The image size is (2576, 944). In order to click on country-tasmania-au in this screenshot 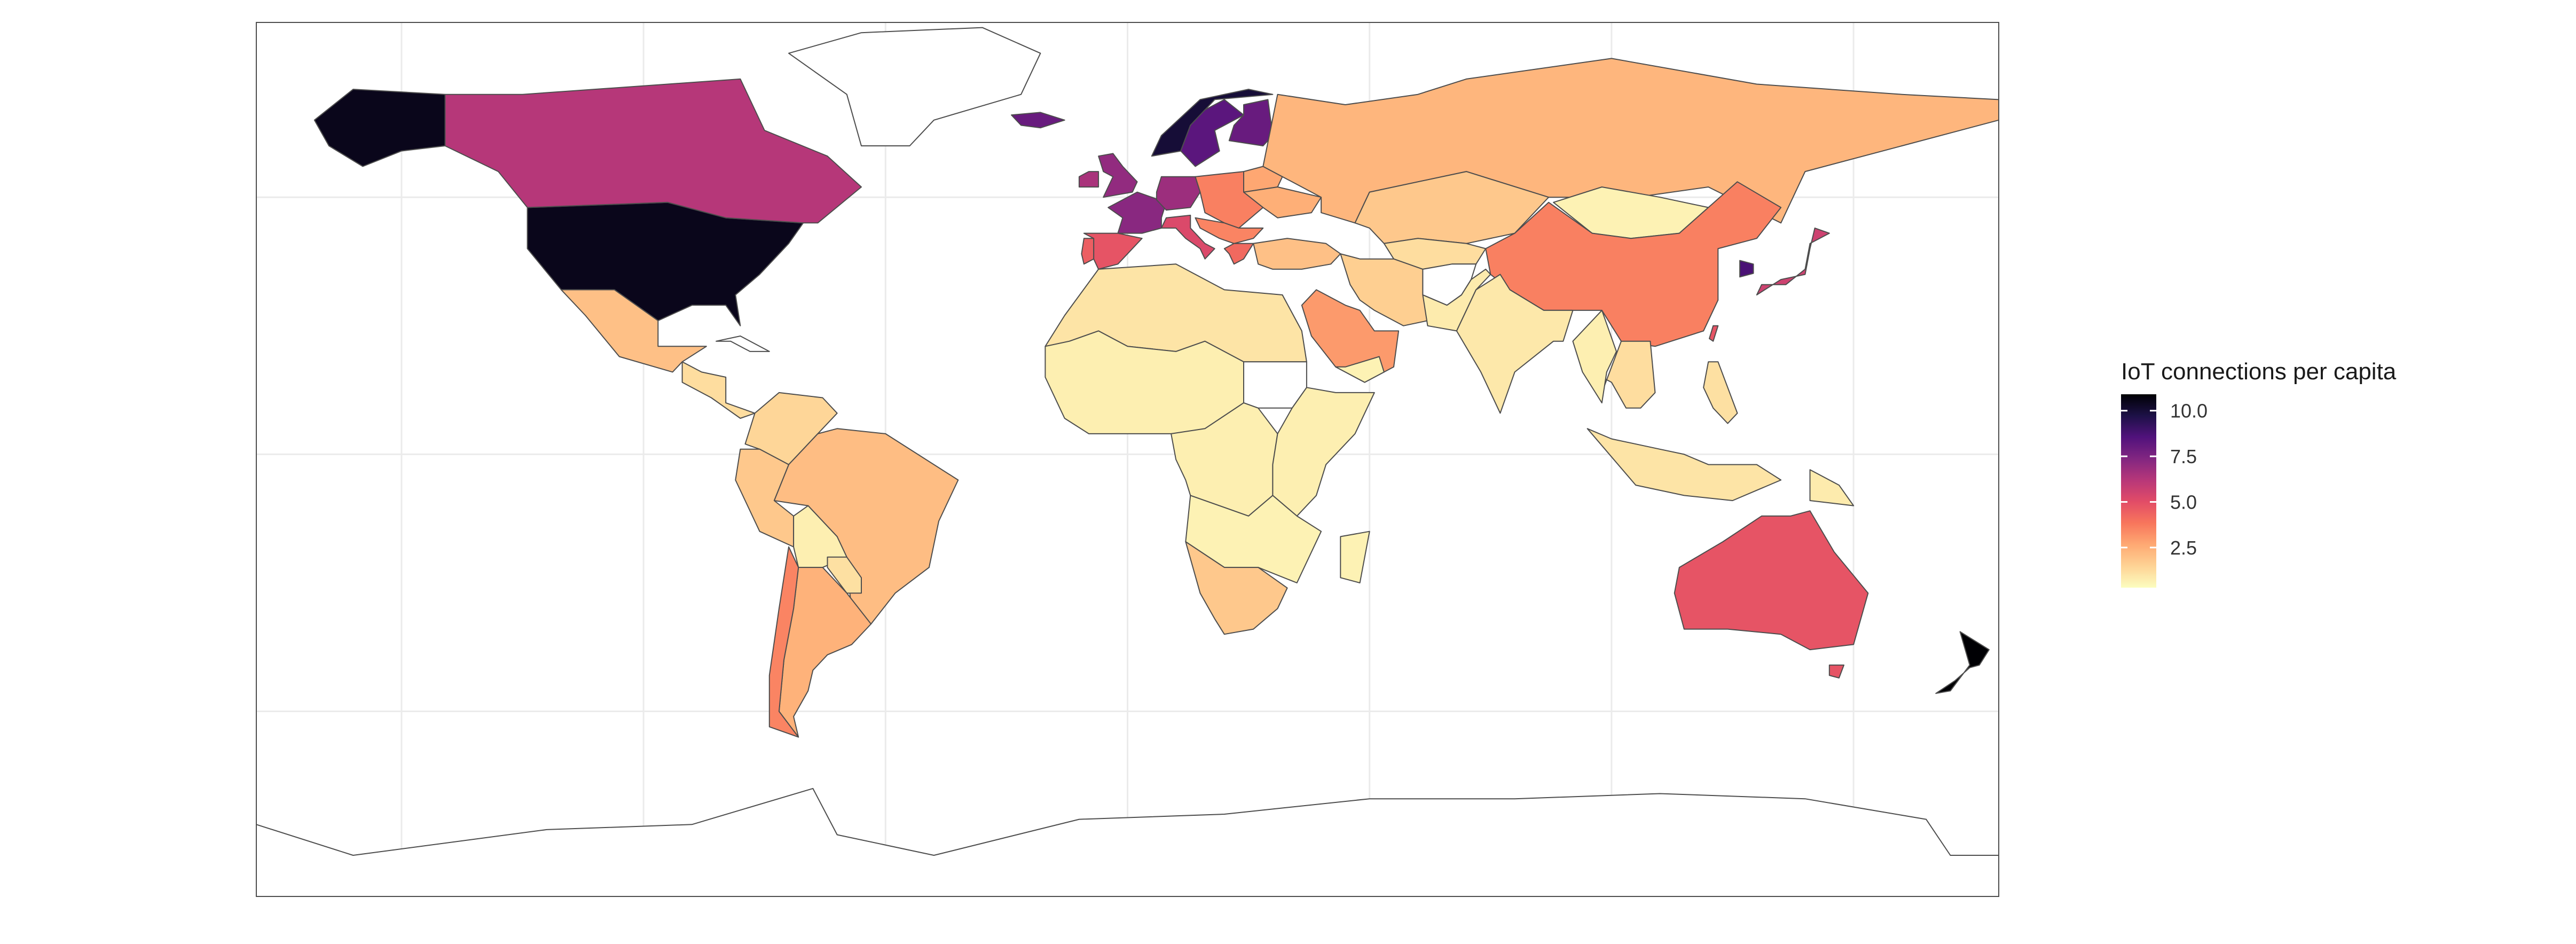, I will do `click(1836, 671)`.